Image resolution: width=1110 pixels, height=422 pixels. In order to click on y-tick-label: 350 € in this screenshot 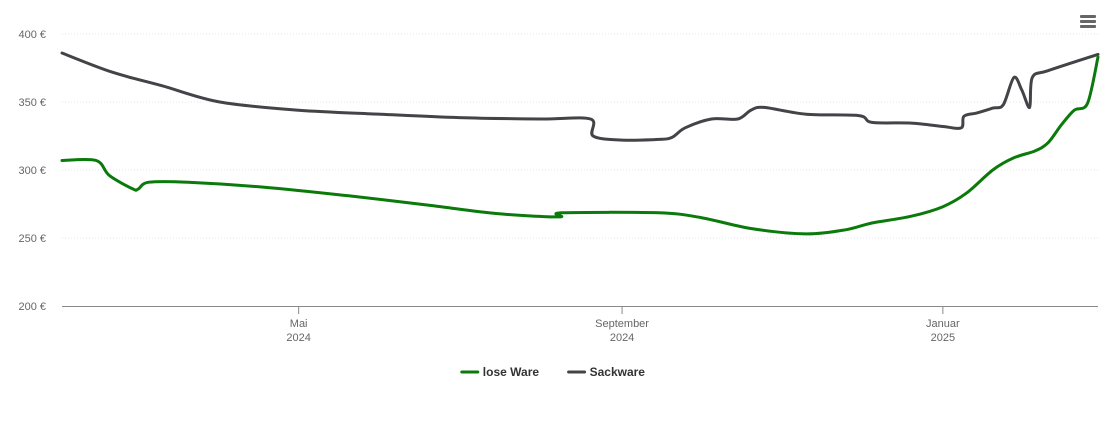, I will do `click(32, 103)`.